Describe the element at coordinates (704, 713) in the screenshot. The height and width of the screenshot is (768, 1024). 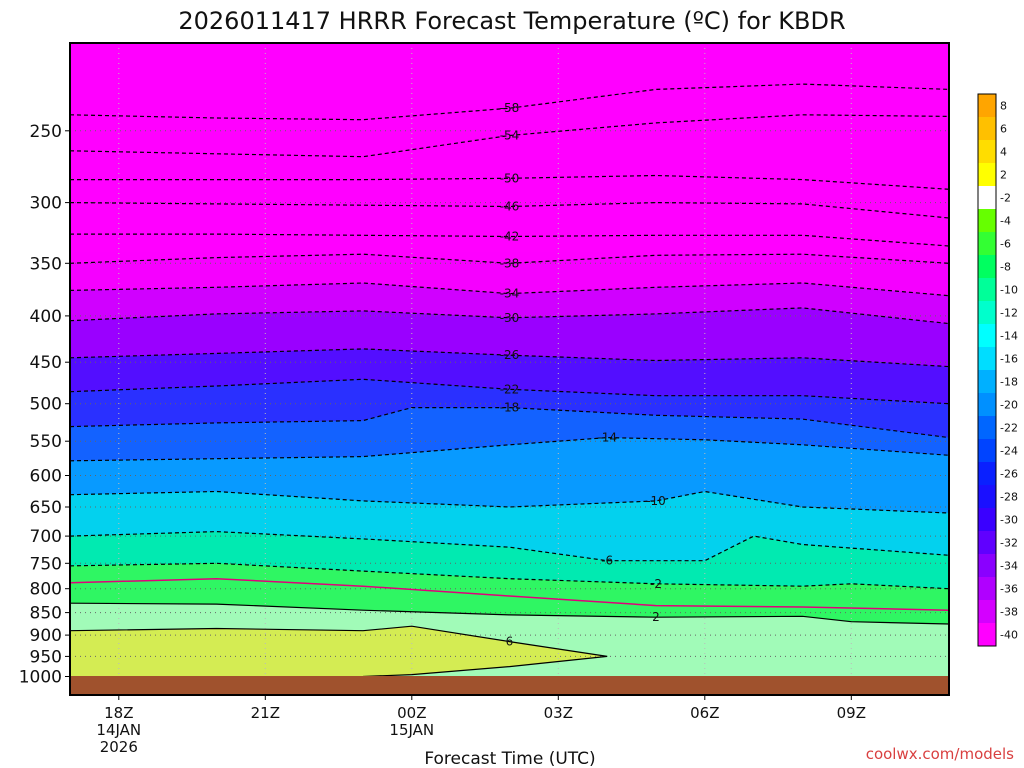
I see `x-tick-label: 06Z` at that location.